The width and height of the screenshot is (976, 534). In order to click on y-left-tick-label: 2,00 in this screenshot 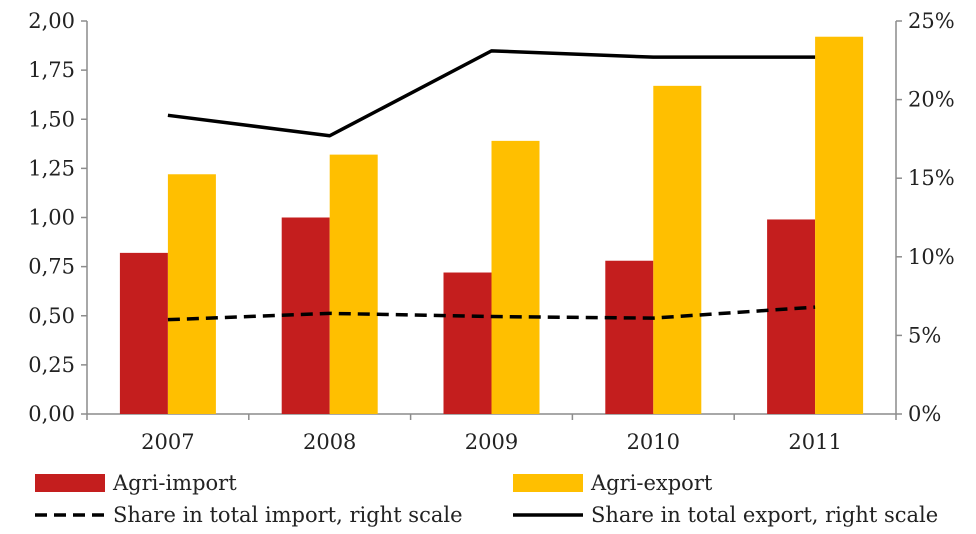, I will do `click(51, 21)`.